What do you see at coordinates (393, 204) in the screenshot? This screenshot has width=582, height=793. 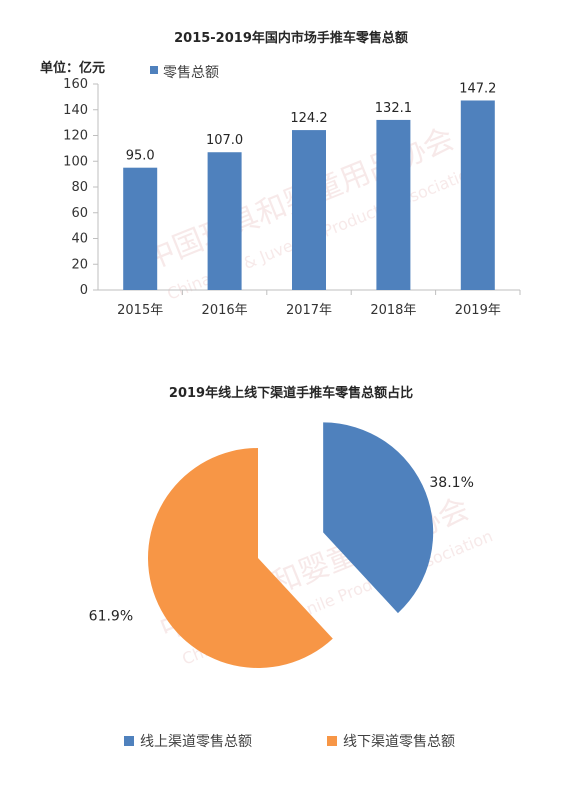 I see `bar-2018年` at bounding box center [393, 204].